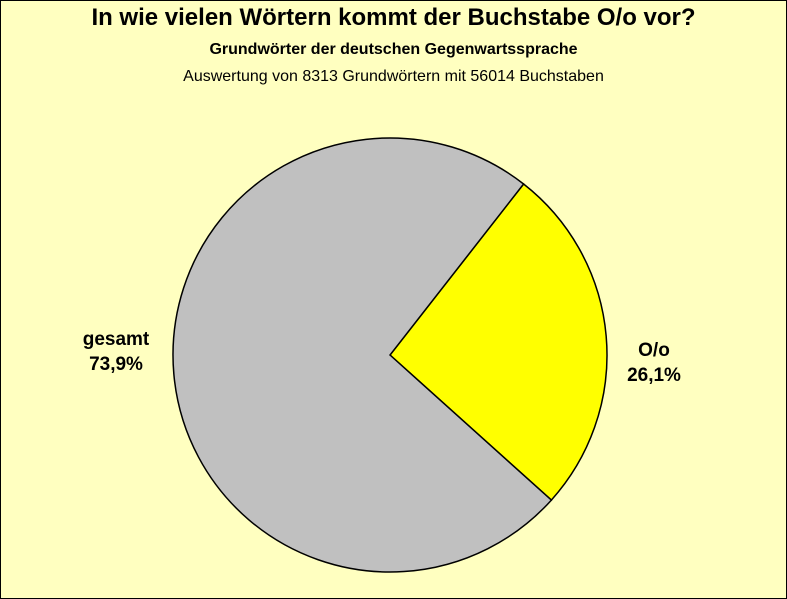 This screenshot has width=787, height=599. What do you see at coordinates (654, 375) in the screenshot?
I see `slice-value-o: 26,1%` at bounding box center [654, 375].